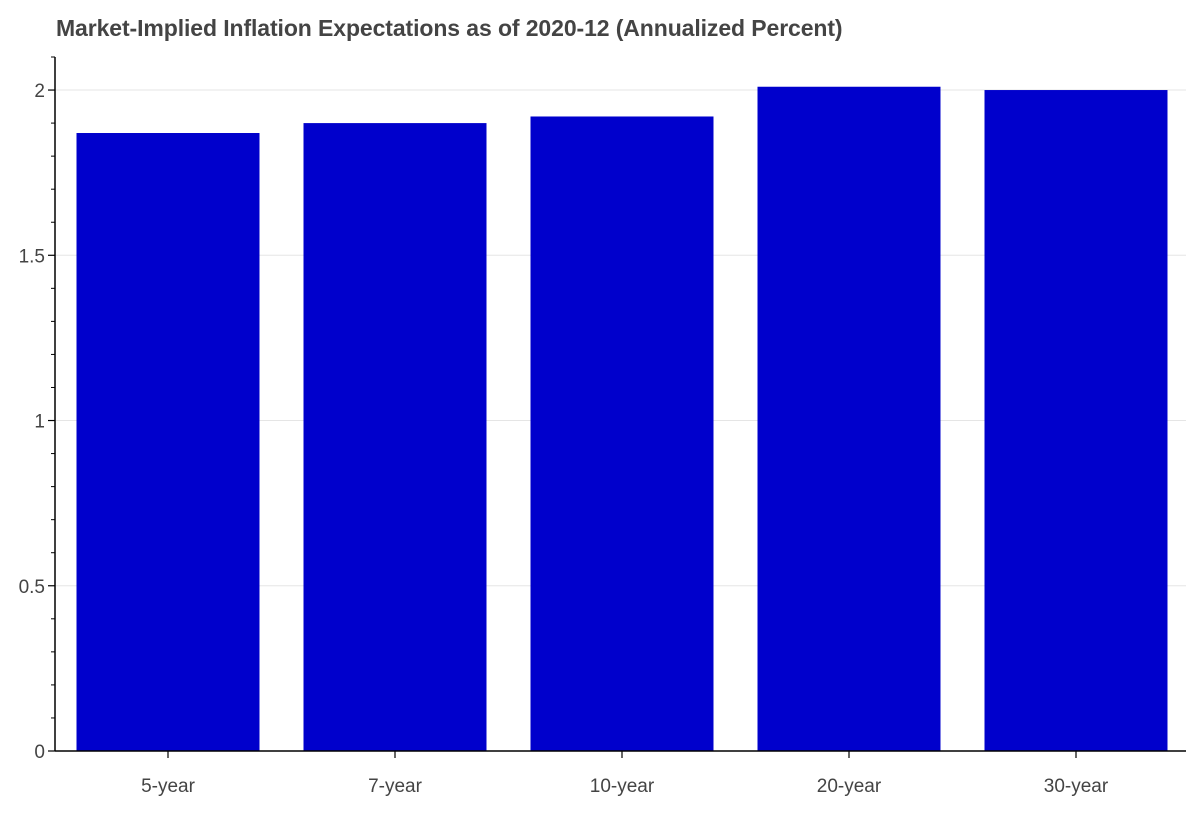  Describe the element at coordinates (32, 587) in the screenshot. I see `y-tick-label: 0.5` at that location.